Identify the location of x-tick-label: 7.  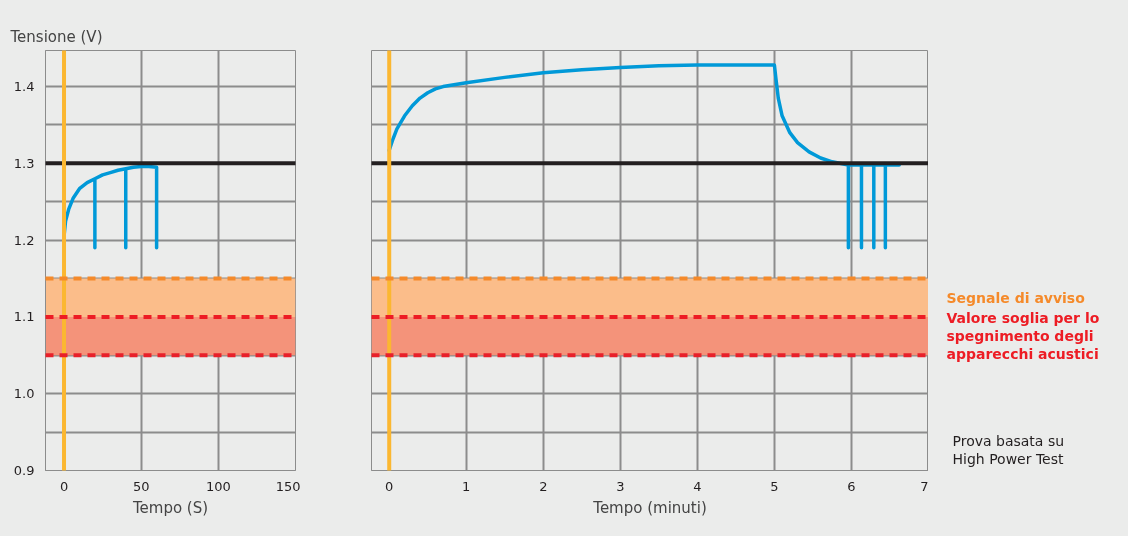
(924, 486).